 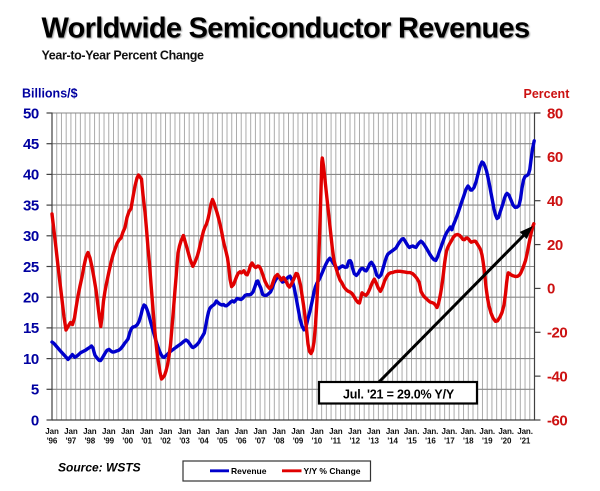 What do you see at coordinates (35, 390) in the screenshot?
I see `svg-text: 5` at bounding box center [35, 390].